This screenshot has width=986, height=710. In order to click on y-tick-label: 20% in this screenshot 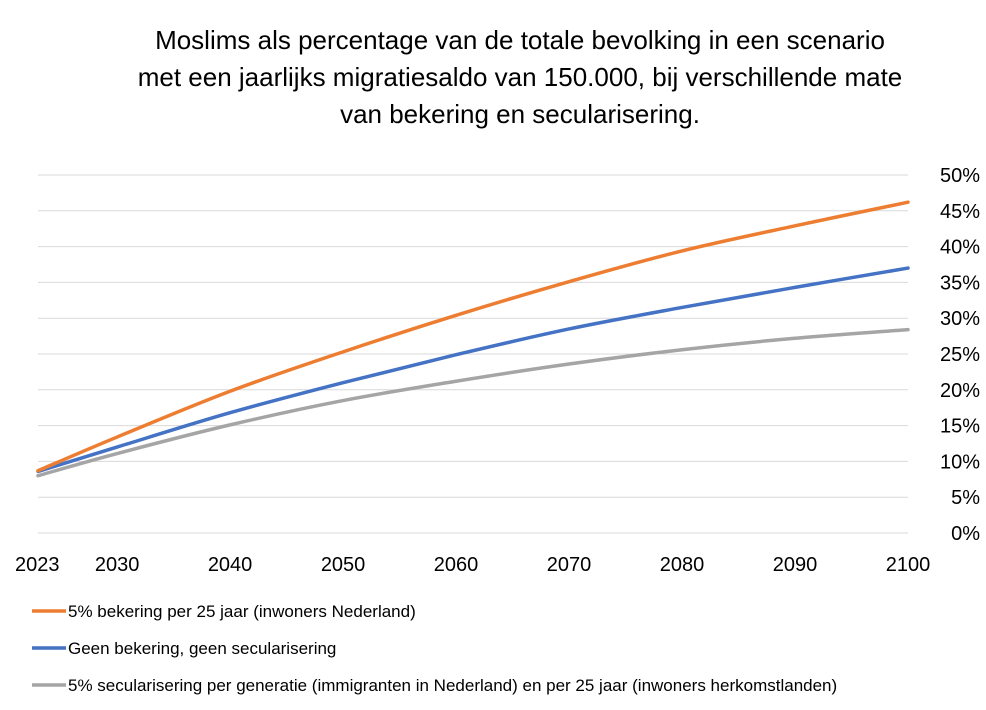, I will do `click(960, 391)`.